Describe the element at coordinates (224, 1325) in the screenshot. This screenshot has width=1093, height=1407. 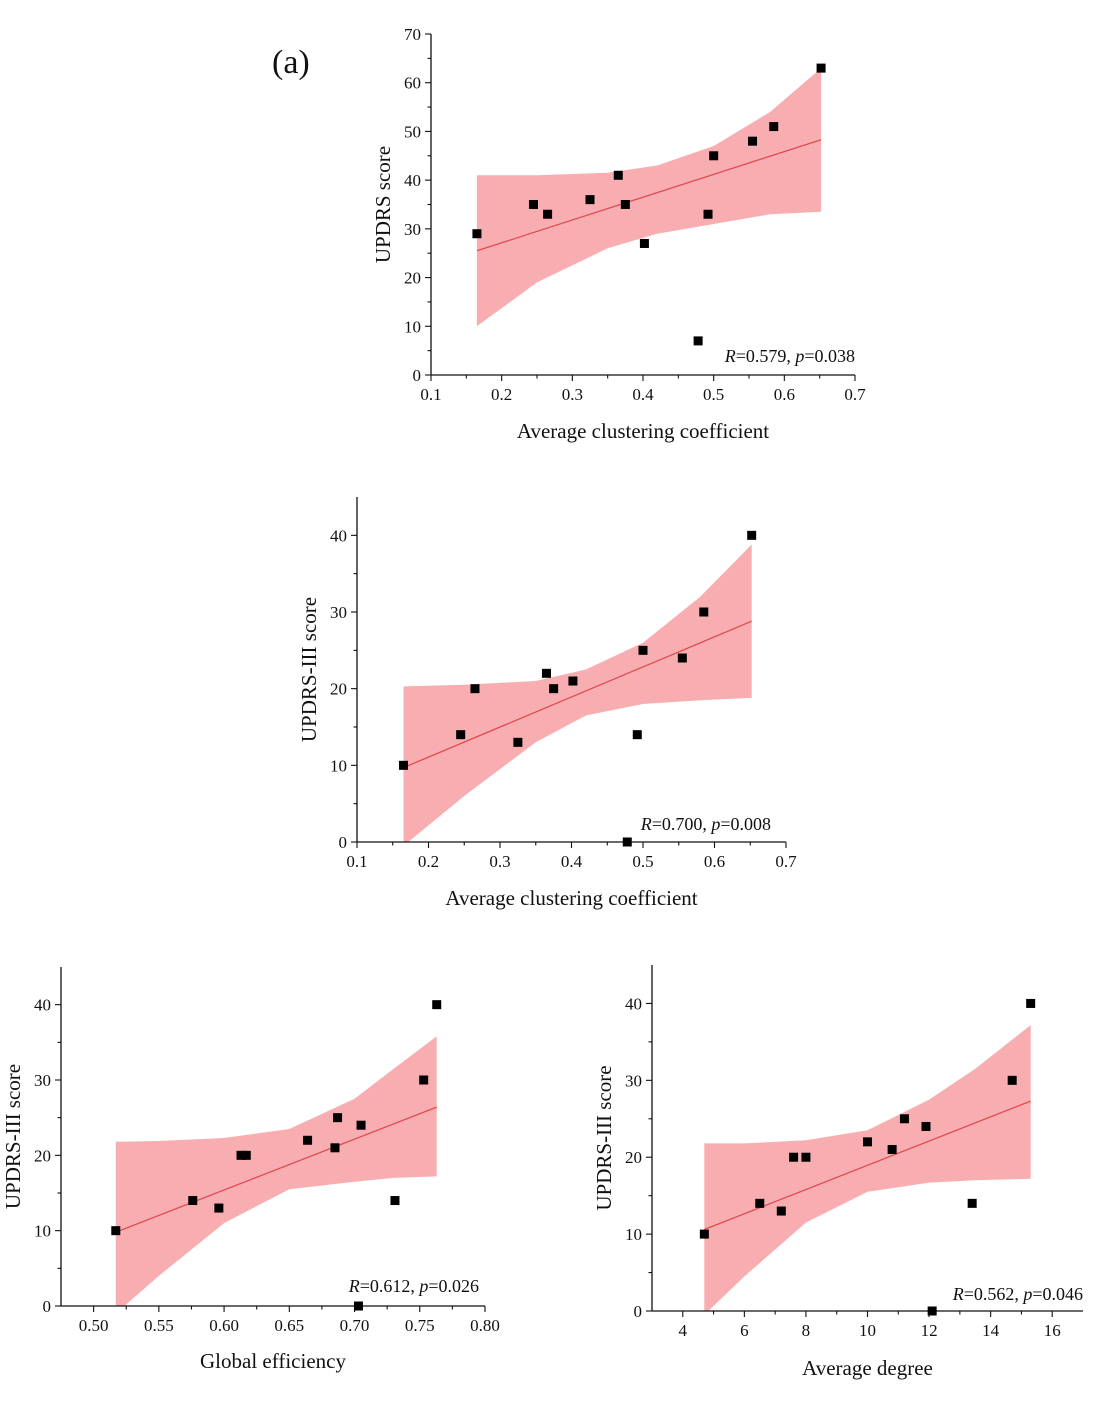
I see `x-tick-label: 0.60` at that location.